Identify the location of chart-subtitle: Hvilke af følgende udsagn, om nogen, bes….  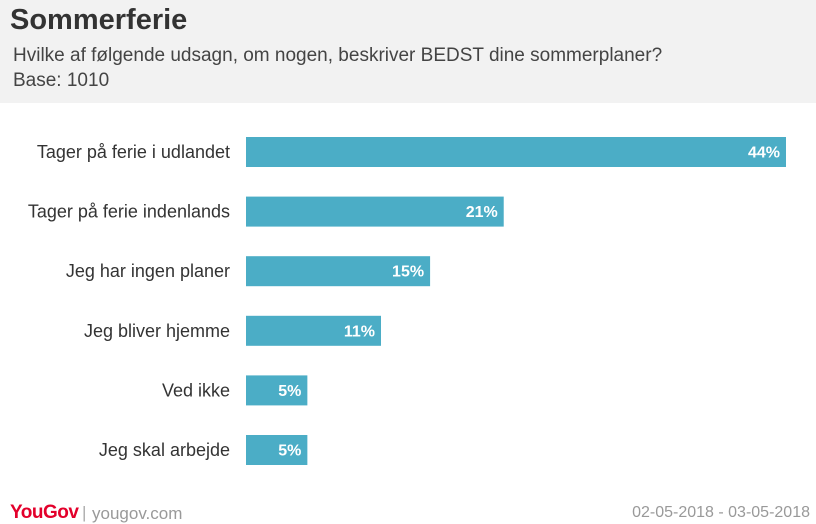
(338, 55).